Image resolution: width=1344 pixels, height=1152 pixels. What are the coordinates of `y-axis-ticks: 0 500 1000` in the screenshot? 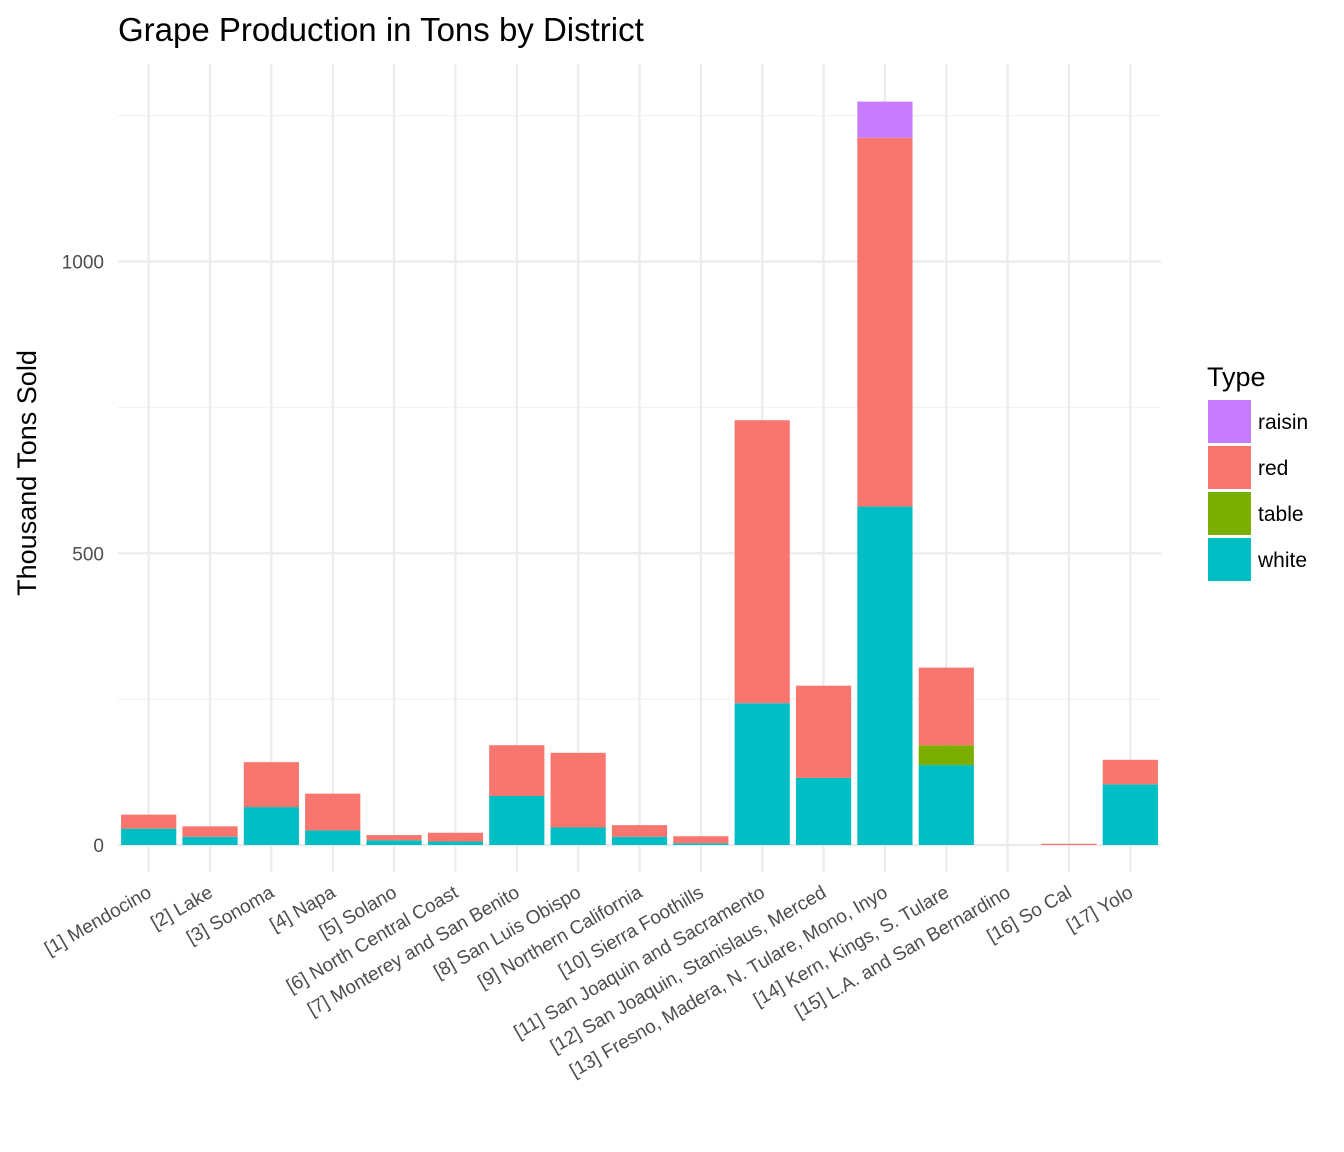 It's located at (83, 555).